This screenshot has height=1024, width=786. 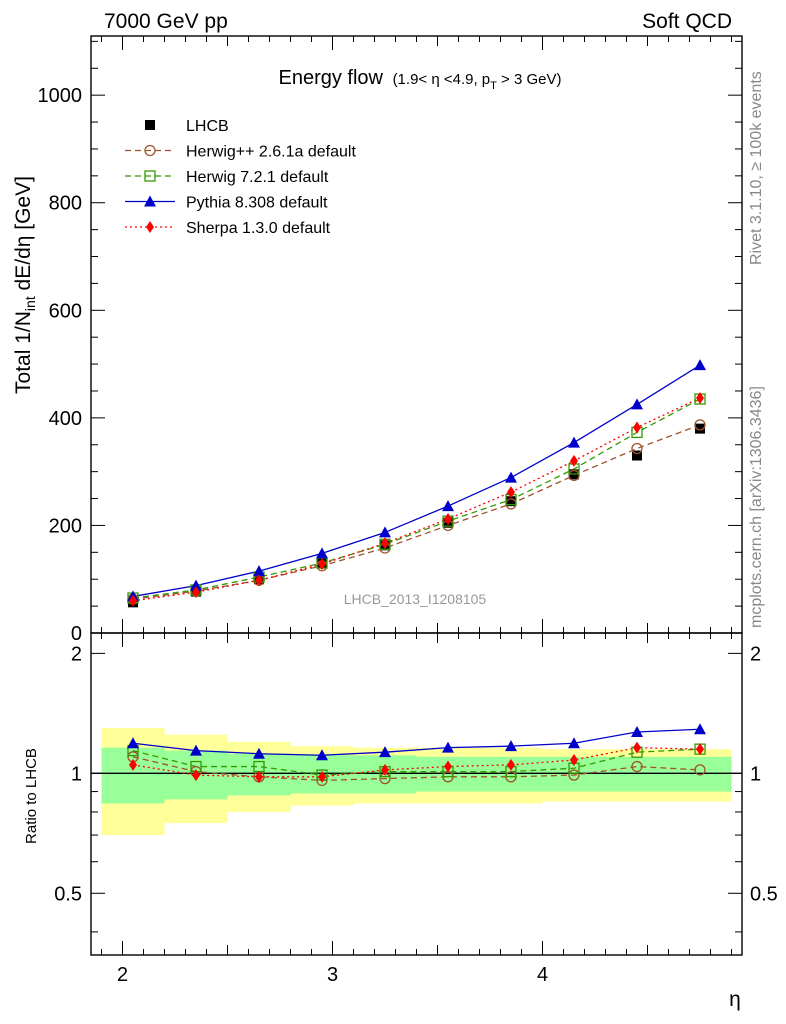 What do you see at coordinates (764, 894) in the screenshot?
I see `ratio-y-tick-label-right: 0.5` at bounding box center [764, 894].